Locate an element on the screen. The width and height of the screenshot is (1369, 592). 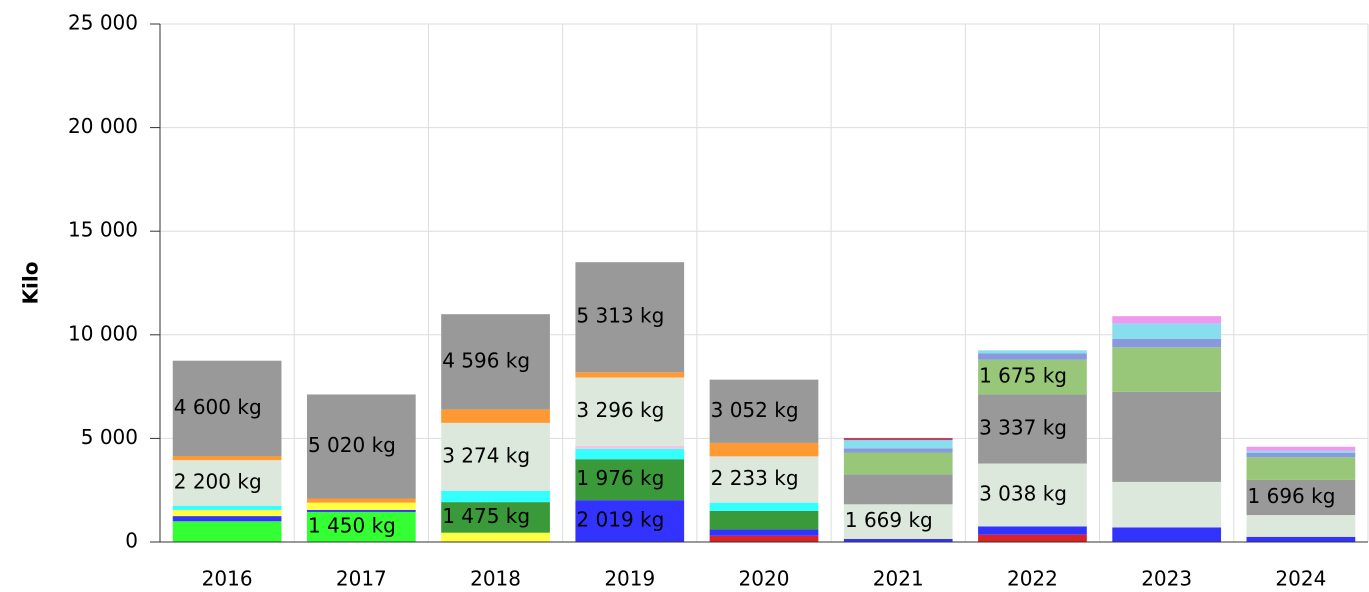
data-label: 5 313 kg is located at coordinates (620, 316).